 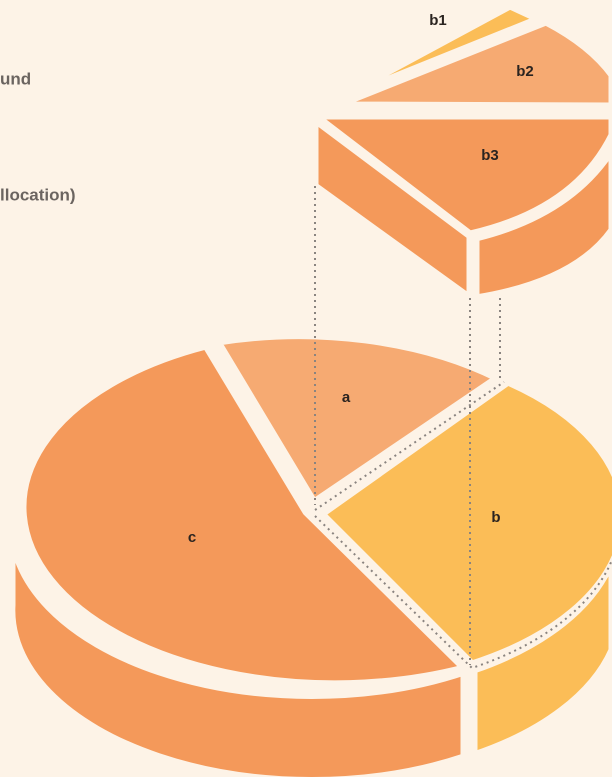 What do you see at coordinates (462, 175) in the screenshot?
I see `detail-b3` at bounding box center [462, 175].